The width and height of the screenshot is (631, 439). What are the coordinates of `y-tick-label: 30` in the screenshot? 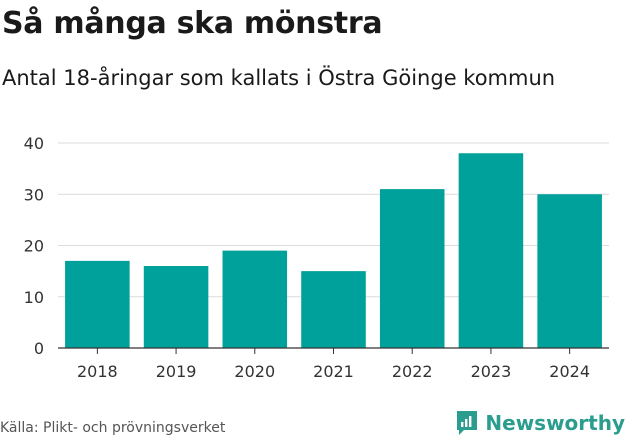 It's located at (34, 194).